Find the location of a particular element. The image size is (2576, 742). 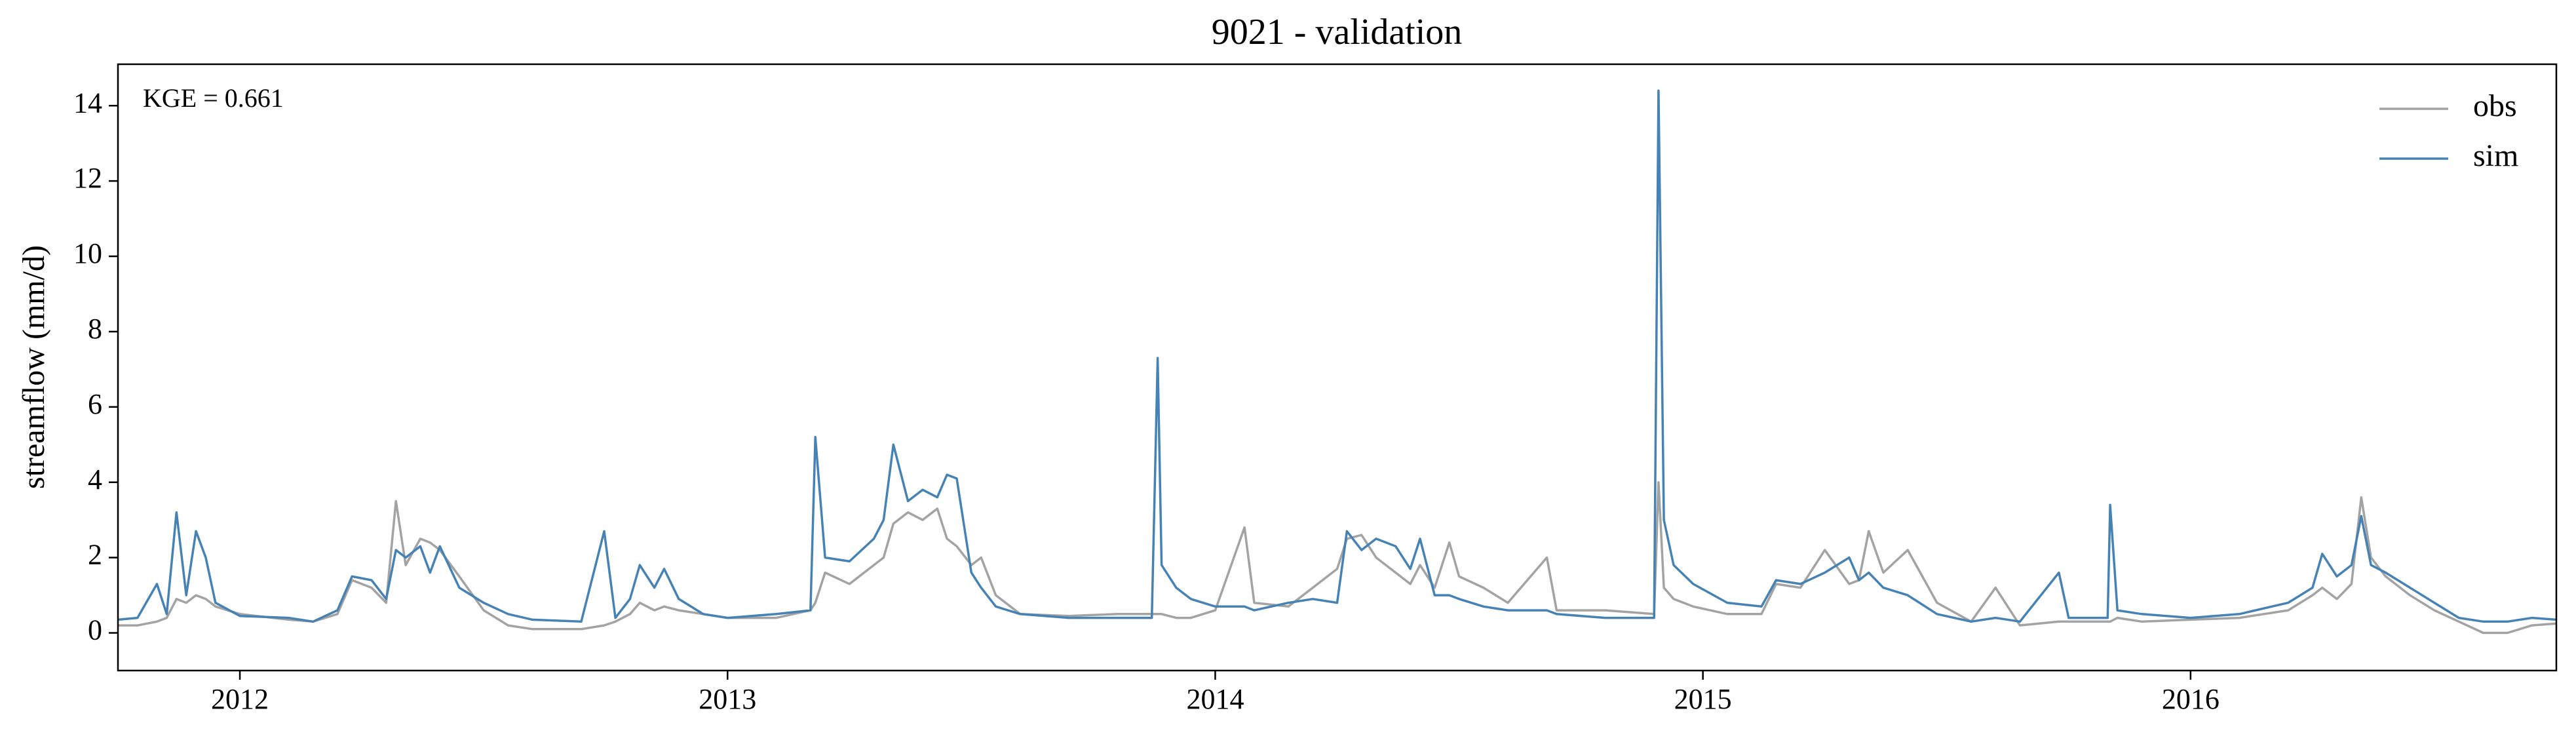

x-tick-label: 2016 is located at coordinates (2191, 699).